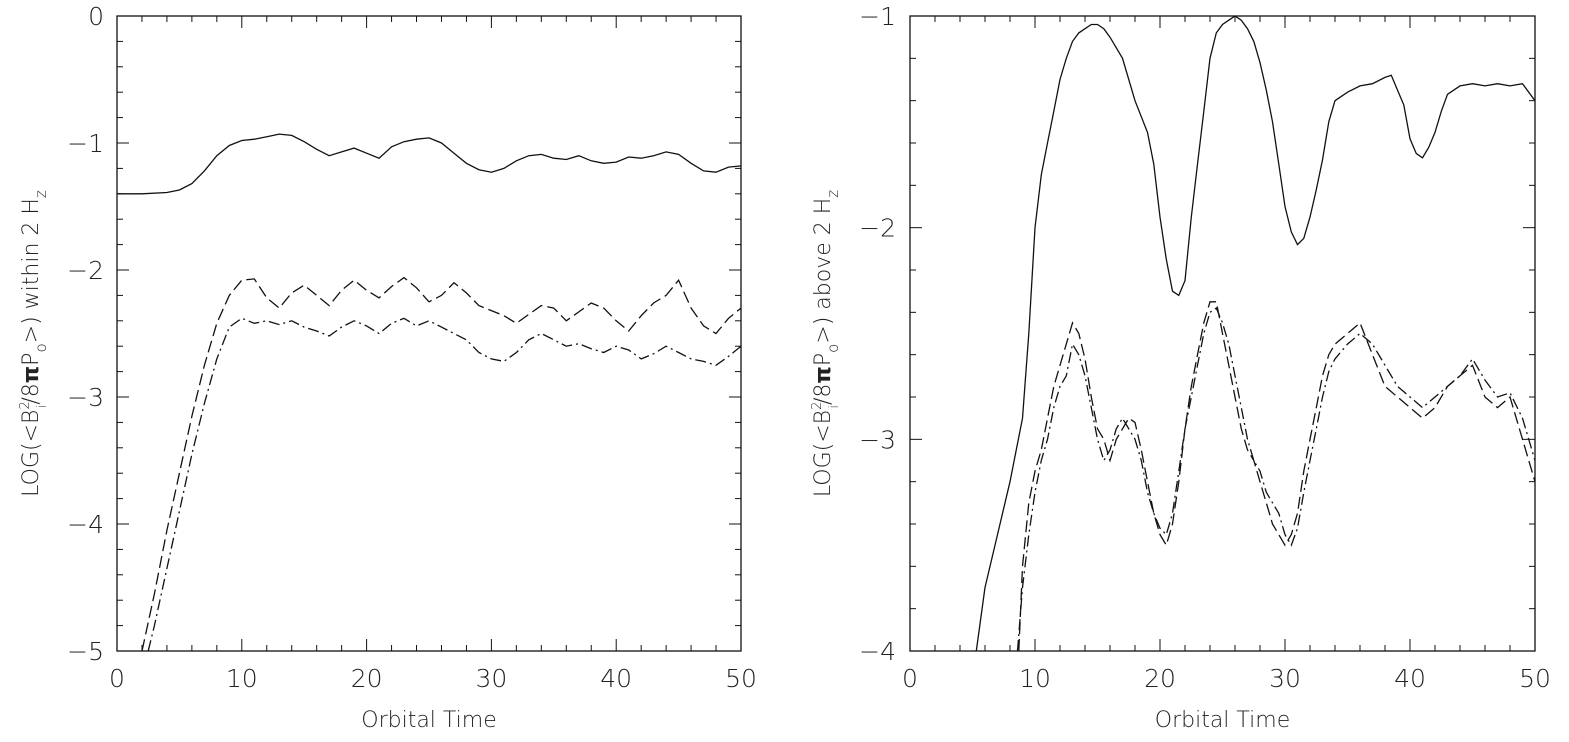 Image resolution: width=1569 pixels, height=742 pixels. I want to click on y-axis-title: LOG(<B2 i/8πPo>) above 2 Hz, so click(826, 343).